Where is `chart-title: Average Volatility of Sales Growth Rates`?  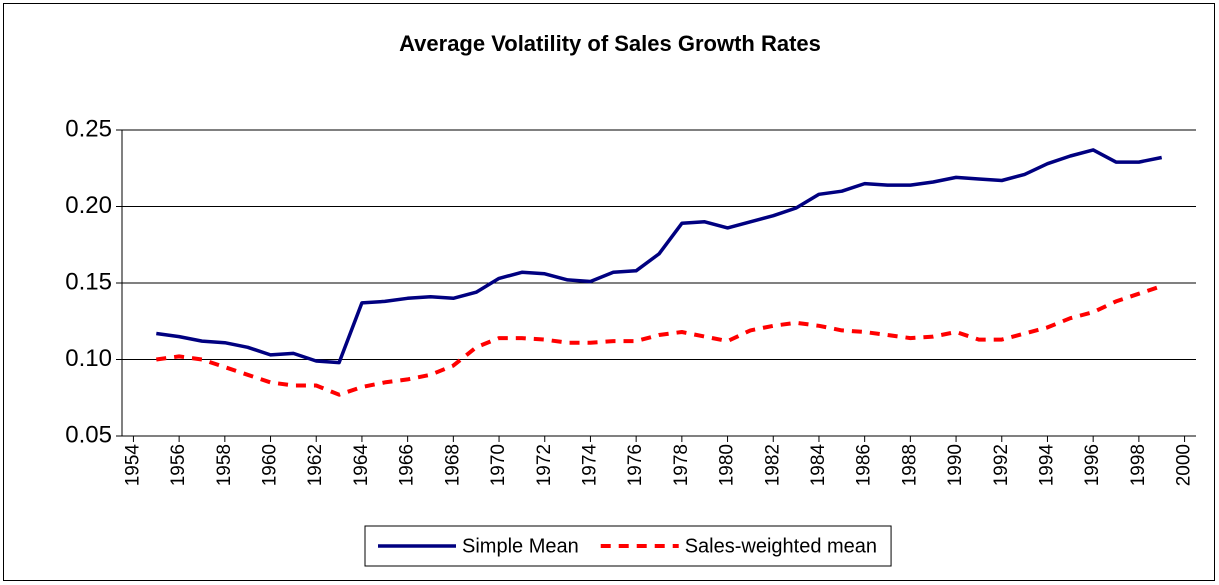 chart-title: Average Volatility of Sales Growth Rates is located at coordinates (610, 43).